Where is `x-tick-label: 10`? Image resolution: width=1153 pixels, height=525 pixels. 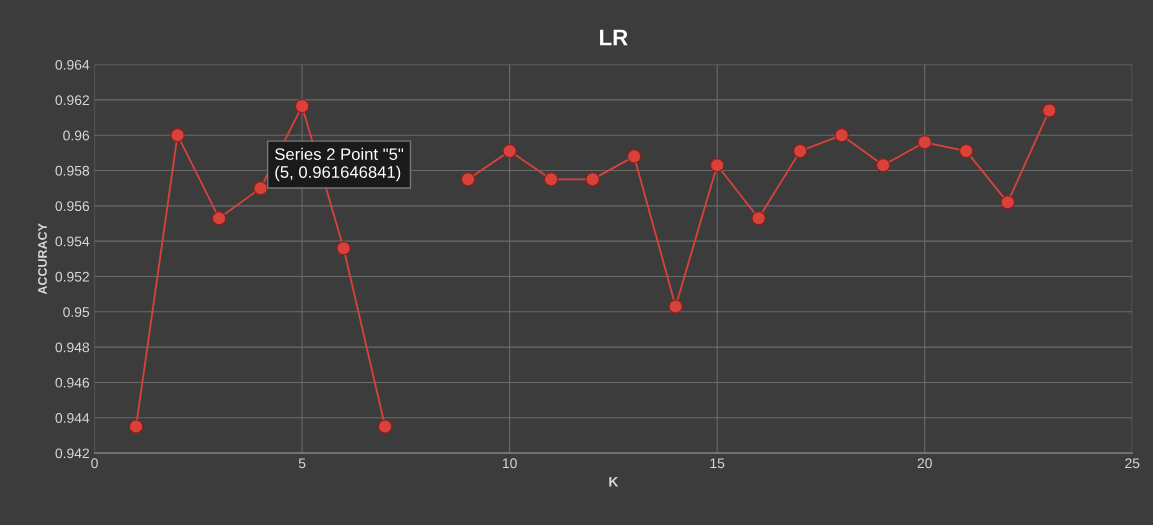
x-tick-label: 10 is located at coordinates (509, 463).